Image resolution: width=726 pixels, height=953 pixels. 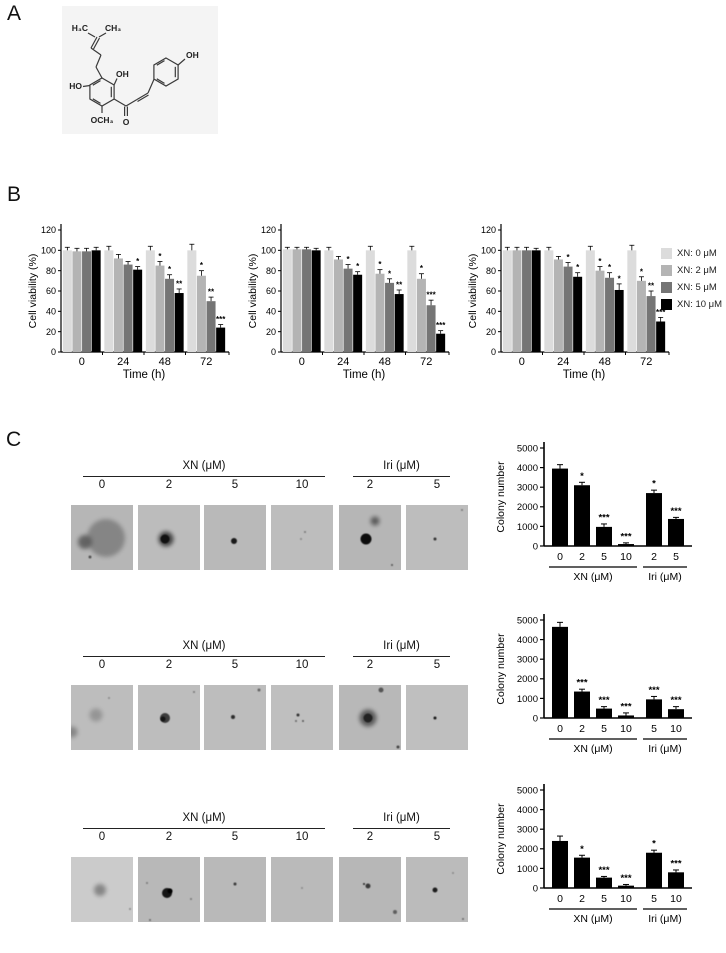 What do you see at coordinates (102, 665) in the screenshot?
I see `dose-label: 0` at bounding box center [102, 665].